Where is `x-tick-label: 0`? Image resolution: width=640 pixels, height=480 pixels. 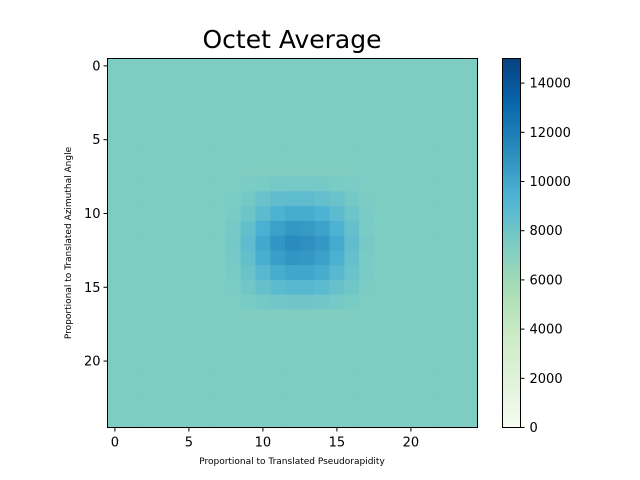
x-tick-label: 0 is located at coordinates (115, 443).